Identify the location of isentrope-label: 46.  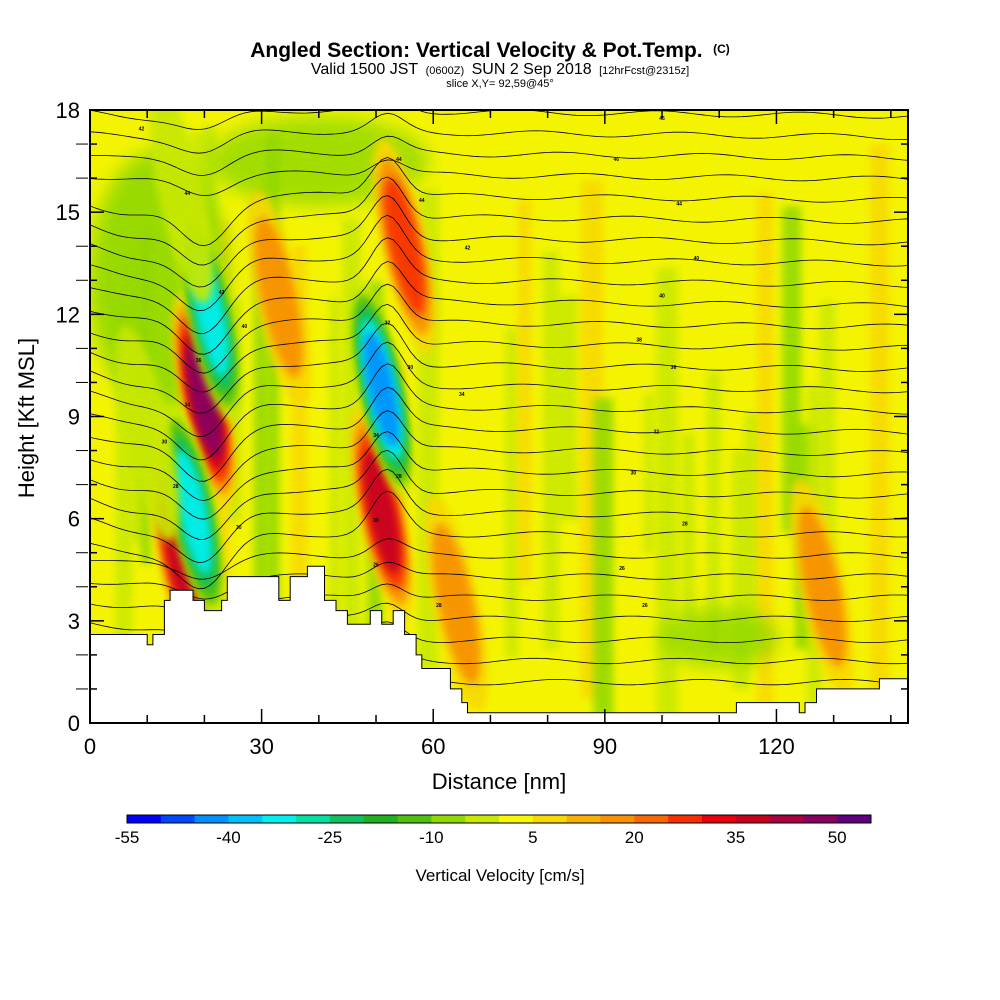
(616, 160).